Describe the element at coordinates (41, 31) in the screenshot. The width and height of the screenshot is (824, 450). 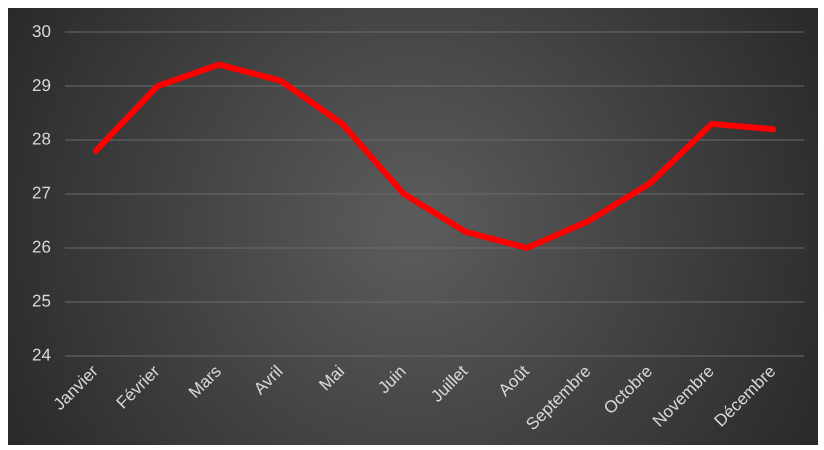
I see `y-tick-label: 30` at that location.